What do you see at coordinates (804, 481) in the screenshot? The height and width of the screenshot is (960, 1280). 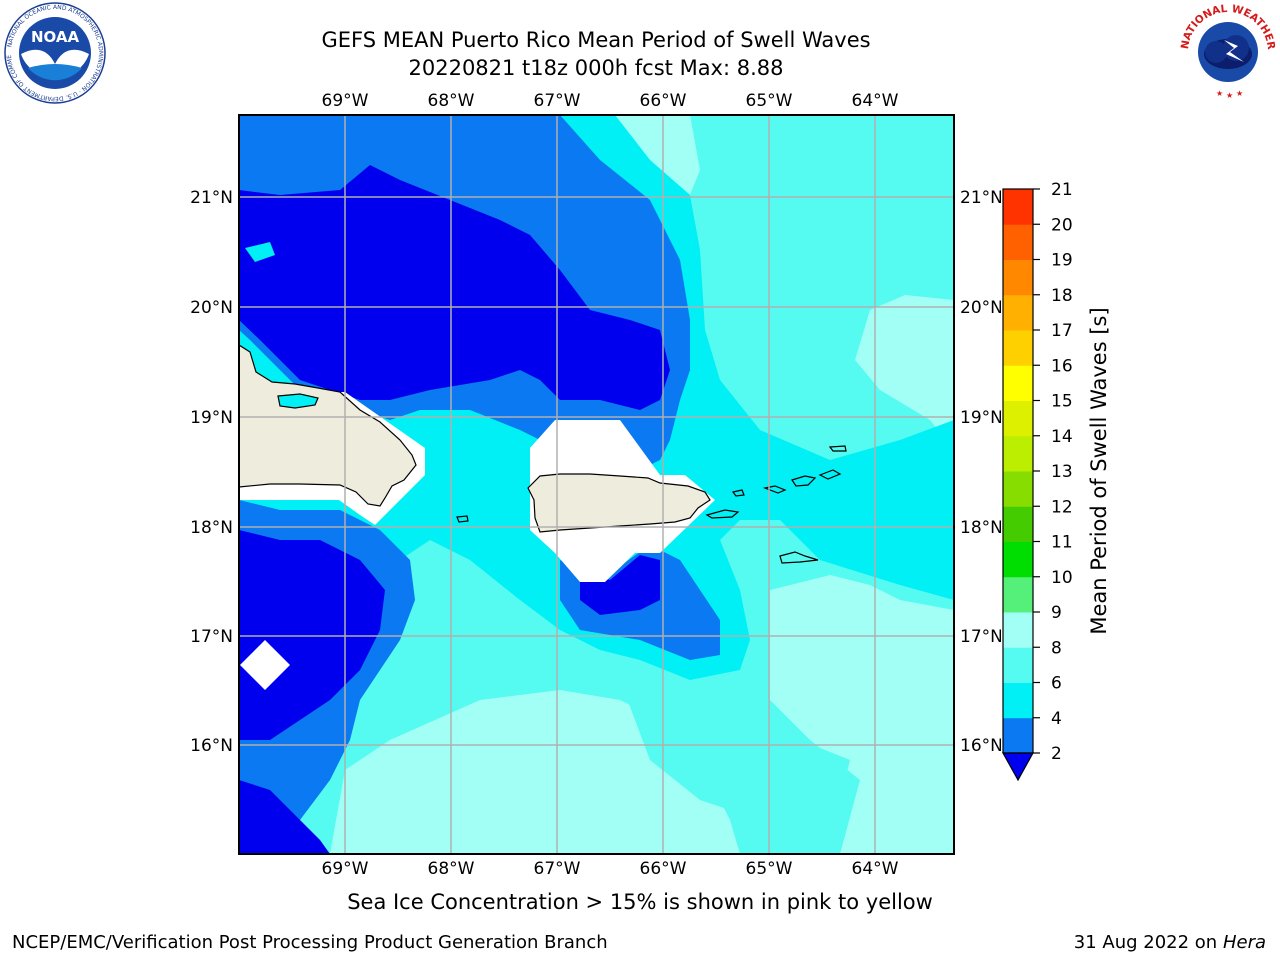 I see `island-tortola` at bounding box center [804, 481].